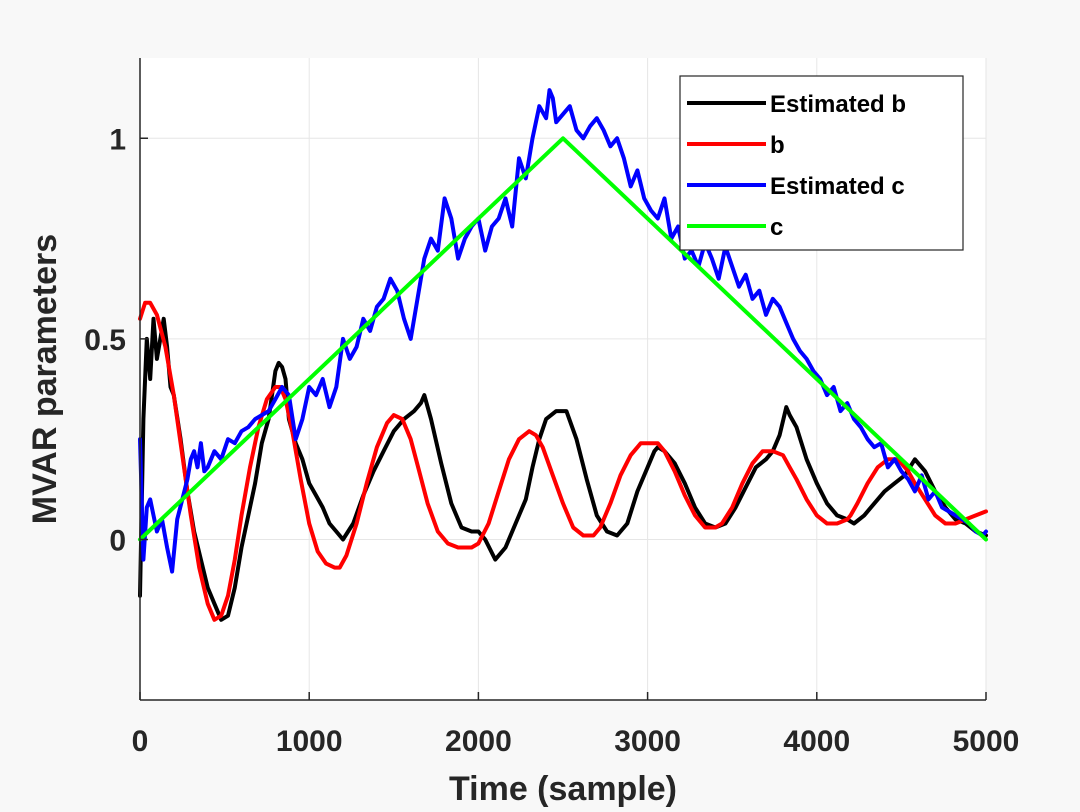 Image resolution: width=1080 pixels, height=812 pixels. Describe the element at coordinates (117, 139) in the screenshot. I see `y-tick-label-2: 1` at that location.